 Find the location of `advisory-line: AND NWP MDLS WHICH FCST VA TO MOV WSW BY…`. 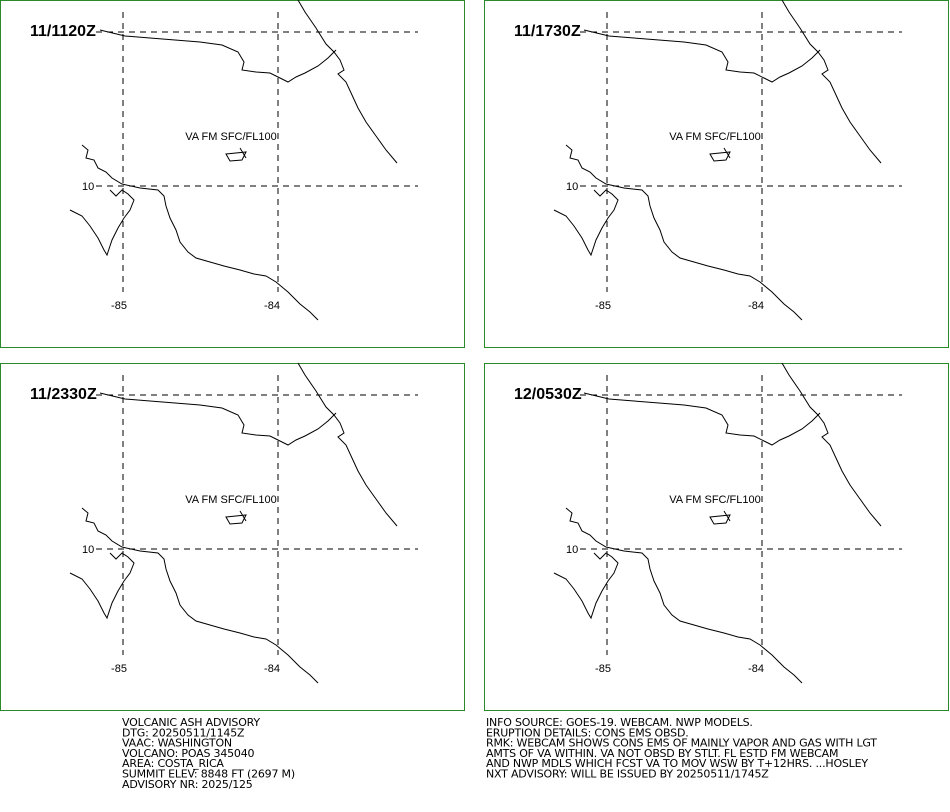

advisory-line: AND NWP MDLS WHICH FCST VA TO MOV WSW BY… is located at coordinates (677, 763).